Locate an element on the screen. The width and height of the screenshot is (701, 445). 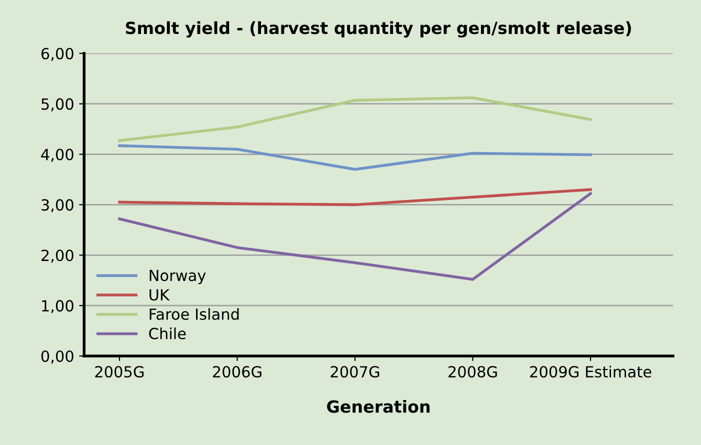
legend-label: Norway is located at coordinates (178, 277).